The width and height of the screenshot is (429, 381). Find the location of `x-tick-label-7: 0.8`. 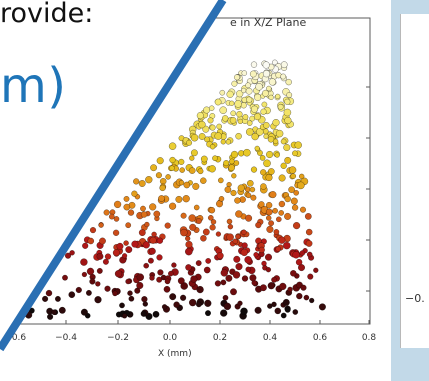

x-tick-label-7: 0.8 is located at coordinates (369, 338).